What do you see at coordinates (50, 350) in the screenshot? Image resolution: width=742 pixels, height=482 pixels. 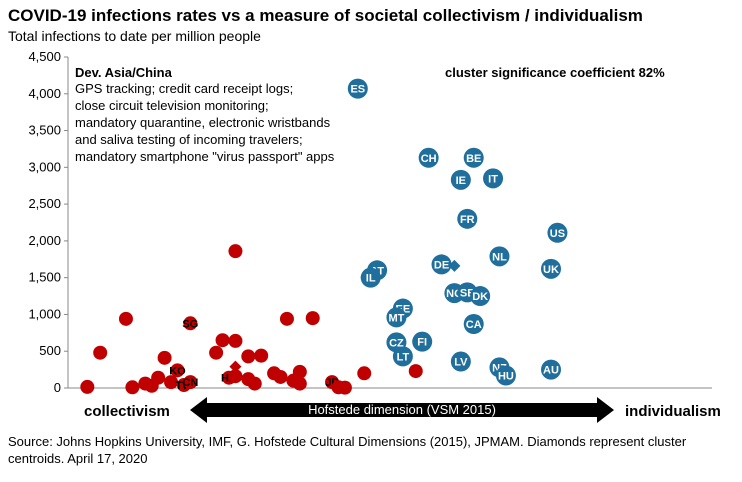 I see `y-tick-label: 500` at bounding box center [50, 350].